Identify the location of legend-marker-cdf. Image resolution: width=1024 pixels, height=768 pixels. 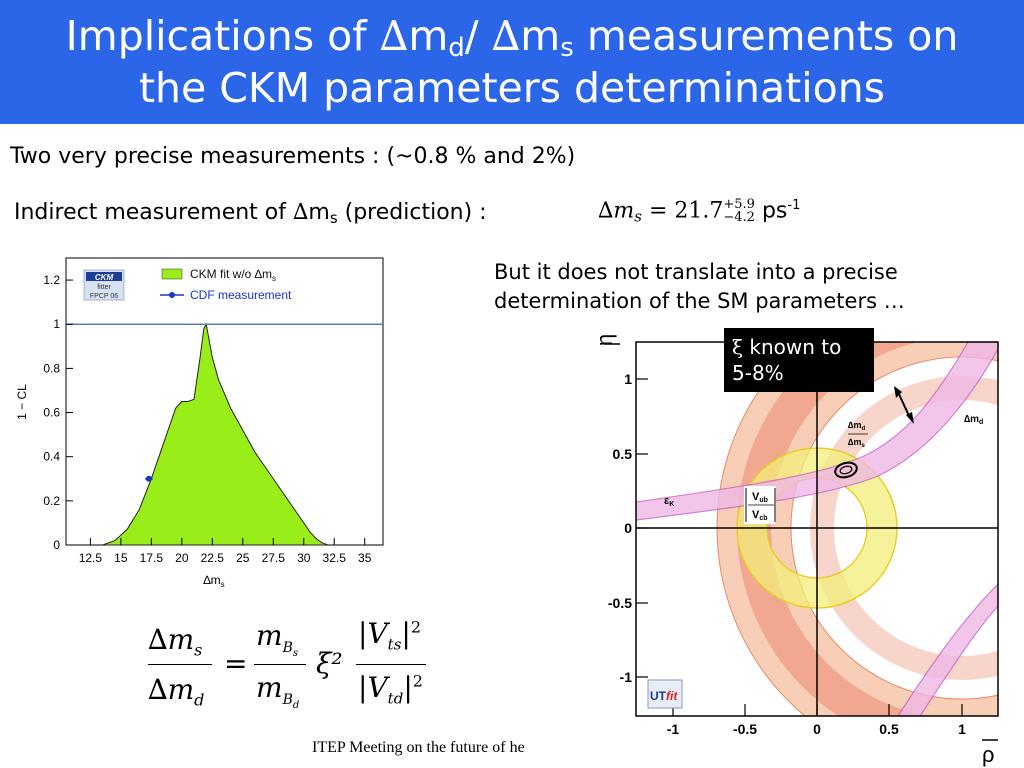
(172, 295).